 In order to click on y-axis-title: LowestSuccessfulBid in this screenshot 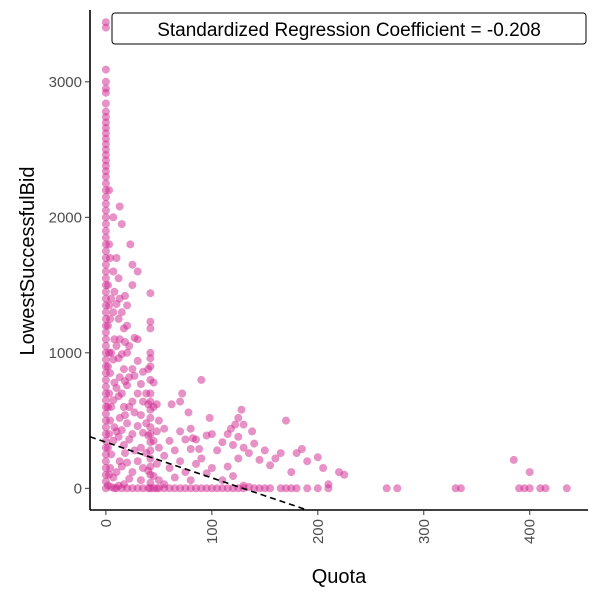, I will do `click(28, 261)`.